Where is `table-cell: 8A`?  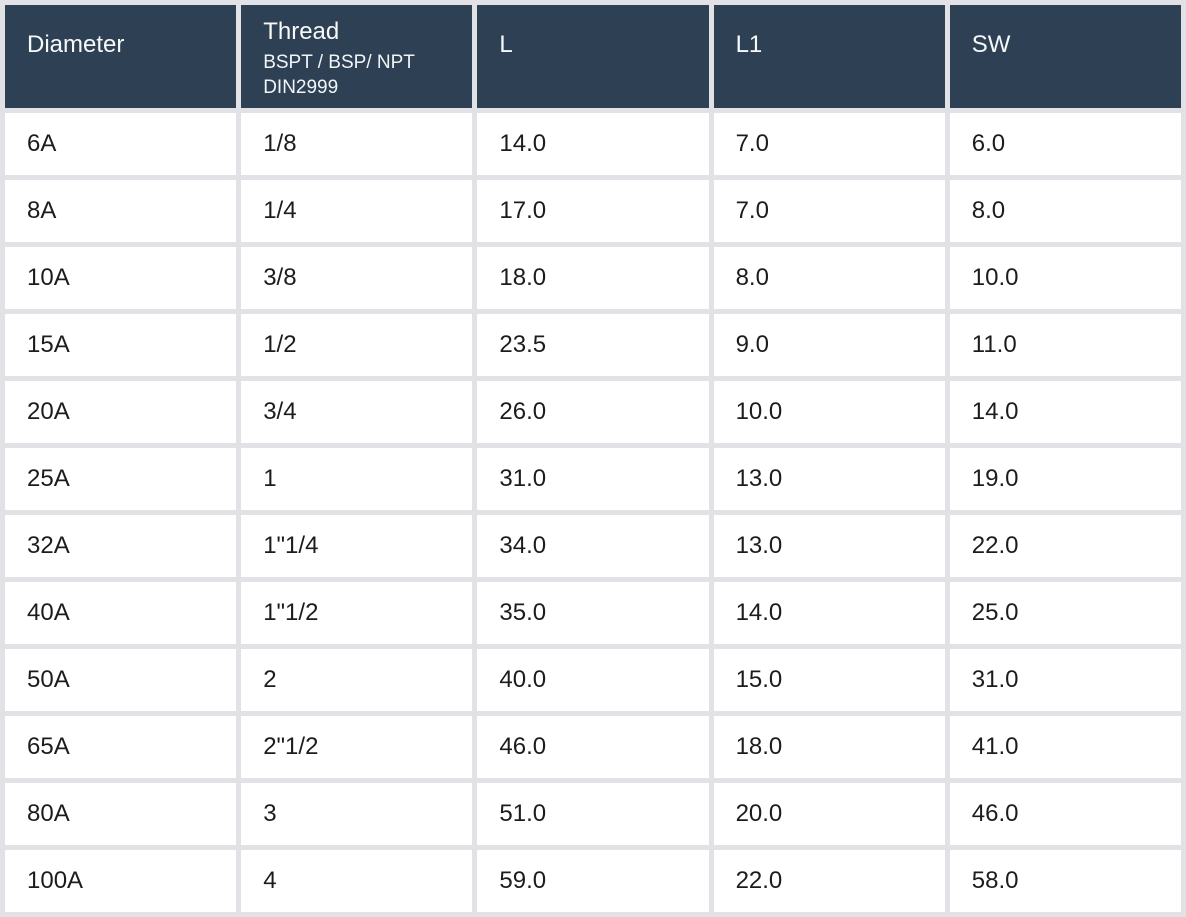
table-cell: 8A is located at coordinates (121, 211).